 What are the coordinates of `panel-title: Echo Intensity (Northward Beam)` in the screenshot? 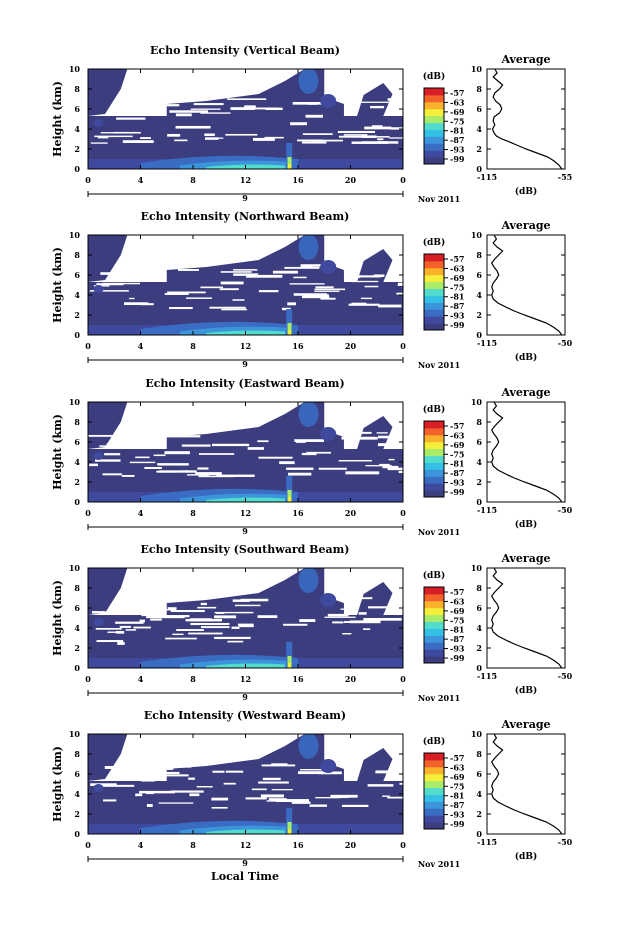 It's located at (245, 216).